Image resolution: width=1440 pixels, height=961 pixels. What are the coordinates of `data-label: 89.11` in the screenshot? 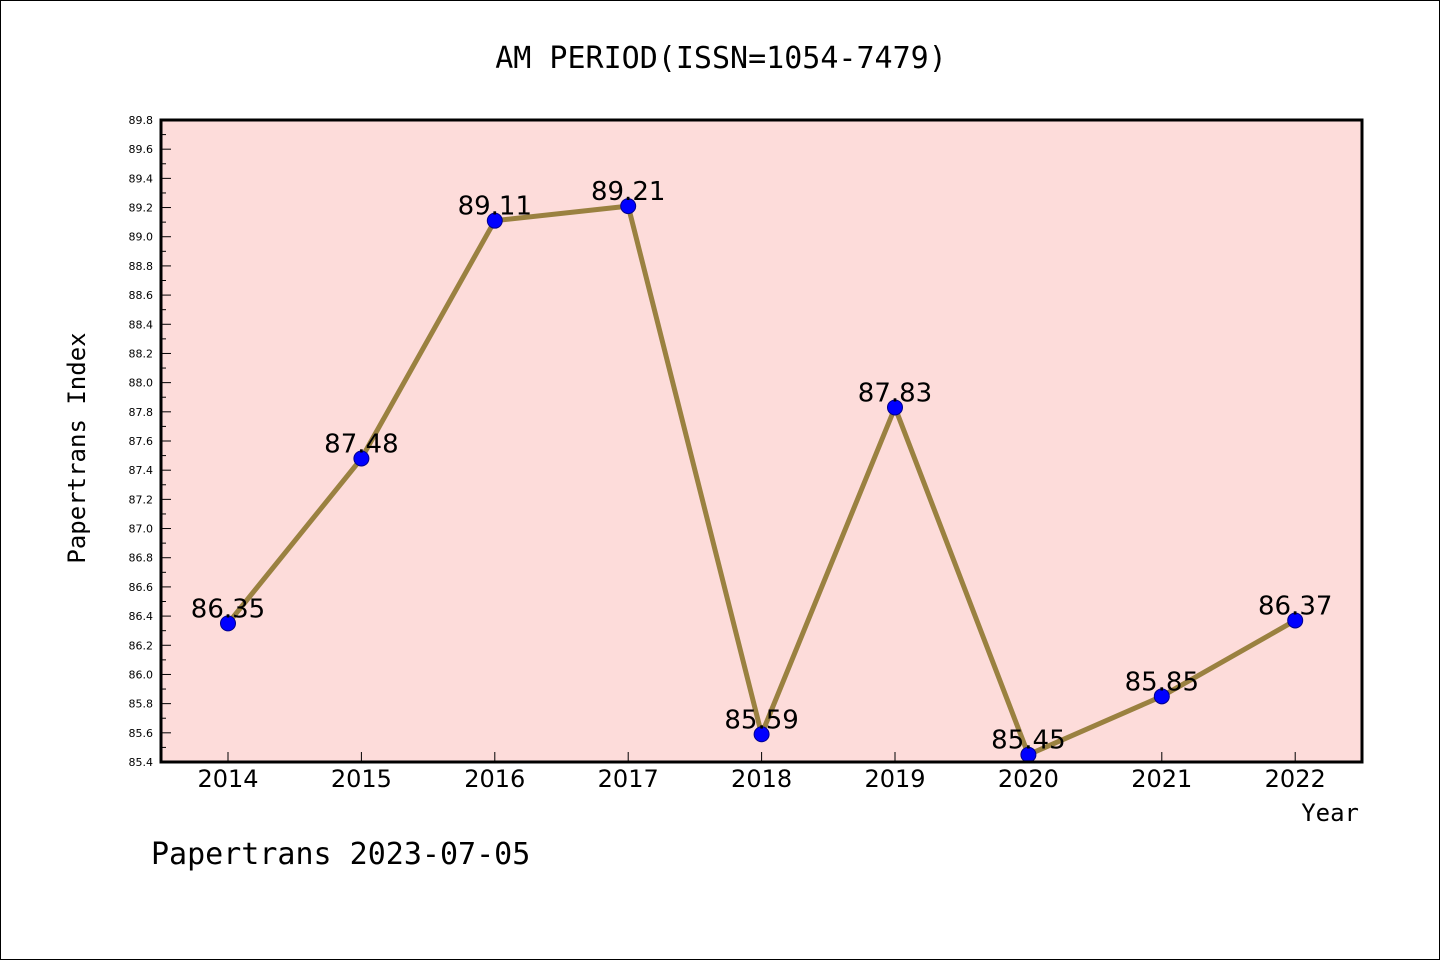 It's located at (495, 207).